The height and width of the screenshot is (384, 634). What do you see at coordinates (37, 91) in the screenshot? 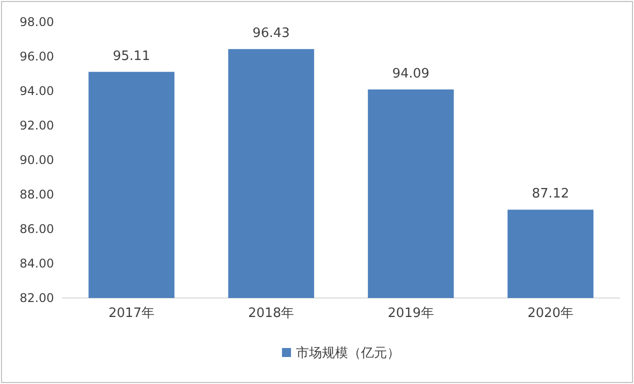
I see `y-tick-label: 94.00` at bounding box center [37, 91].